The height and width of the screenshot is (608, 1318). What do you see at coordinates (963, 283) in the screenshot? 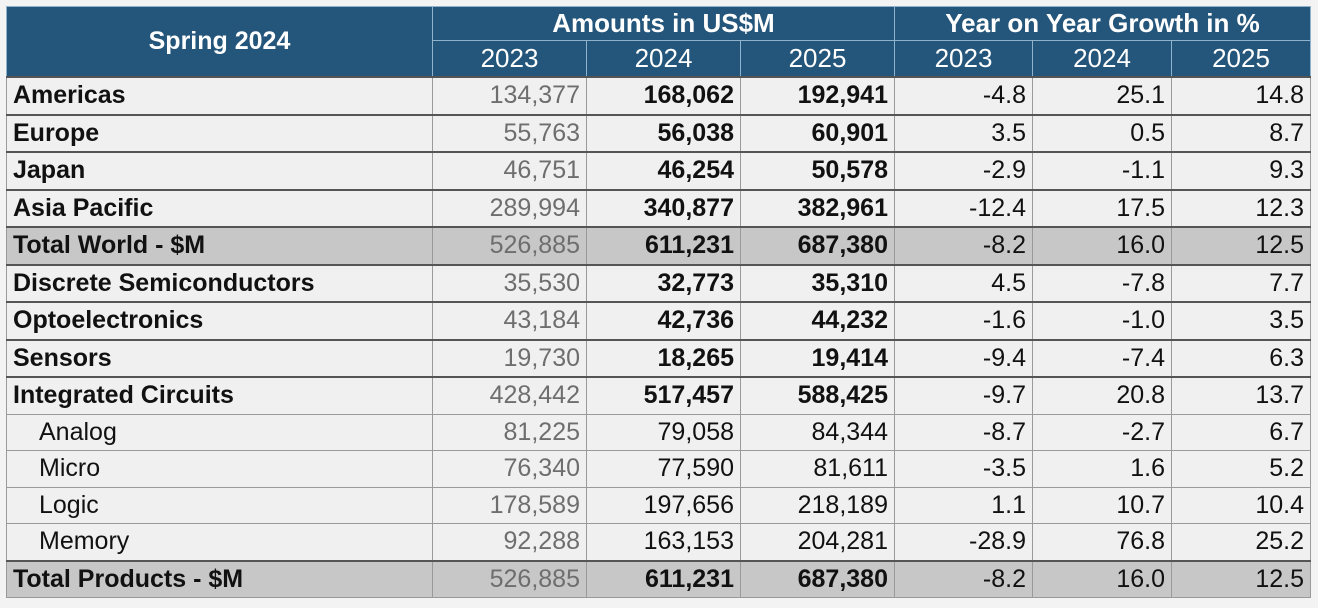
I see `growth-2023: 4.5` at bounding box center [963, 283].